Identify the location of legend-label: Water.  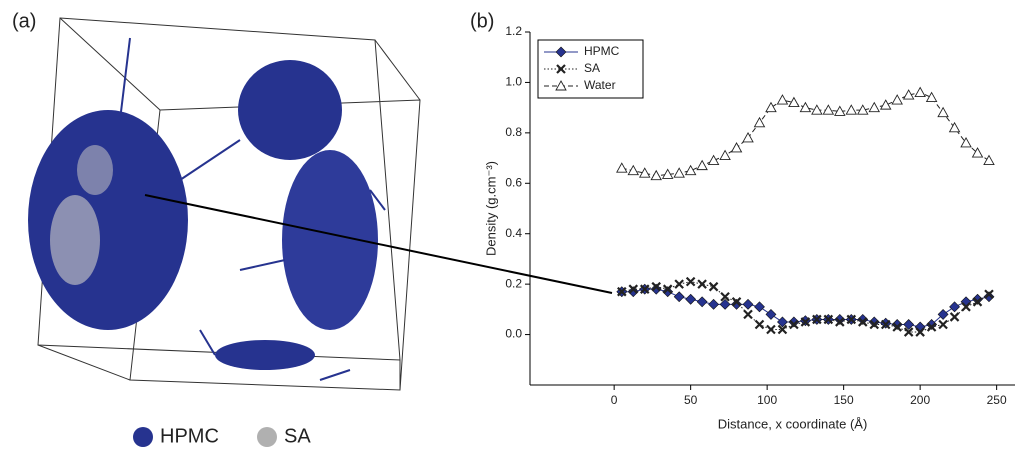
(600, 85).